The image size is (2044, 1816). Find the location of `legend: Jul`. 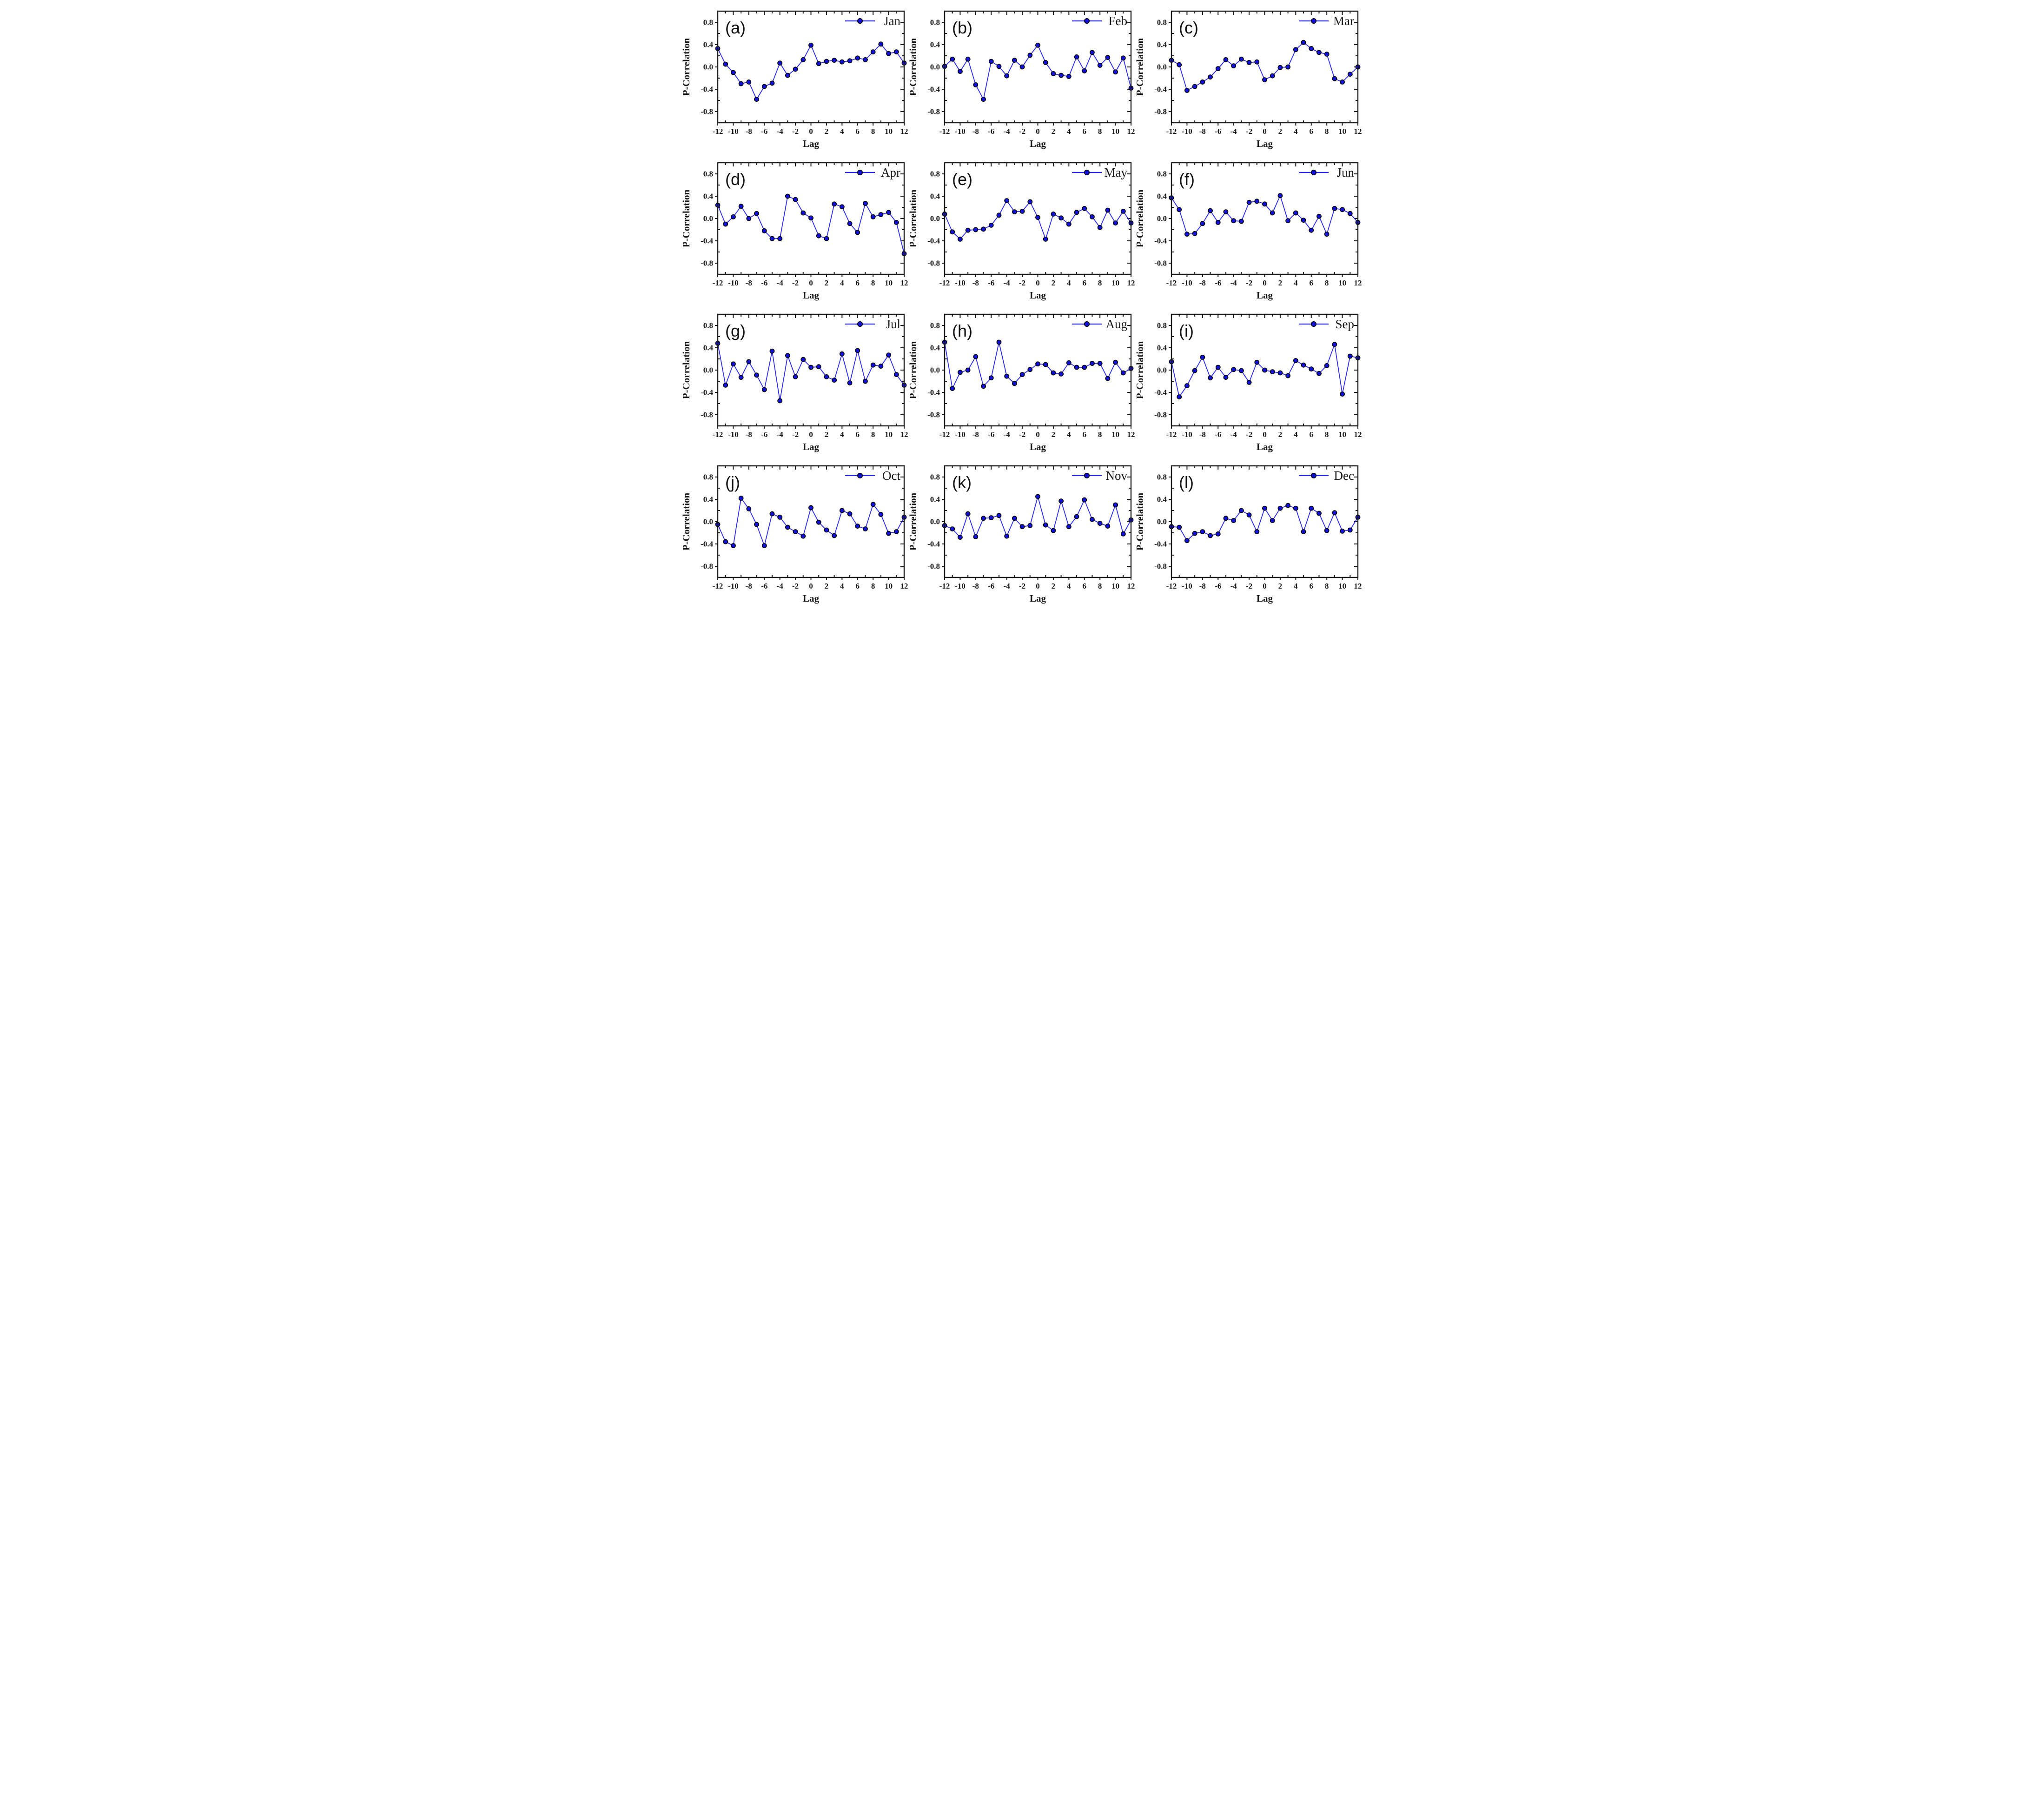

legend: Jul is located at coordinates (872, 324).